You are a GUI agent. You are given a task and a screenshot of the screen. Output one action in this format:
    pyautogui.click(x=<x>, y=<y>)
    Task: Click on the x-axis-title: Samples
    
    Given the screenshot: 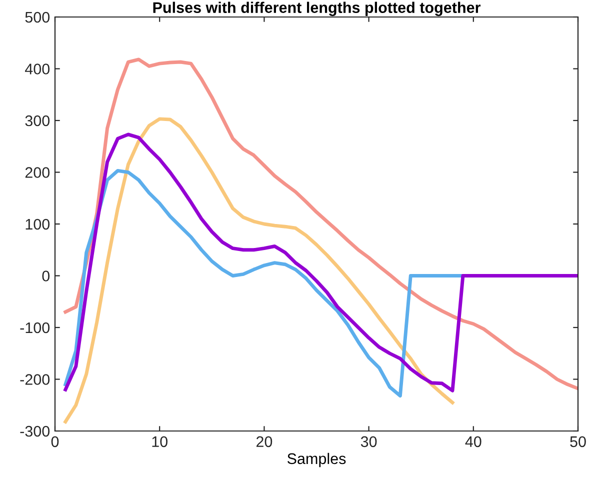 What is the action you would take?
    pyautogui.click(x=316, y=460)
    